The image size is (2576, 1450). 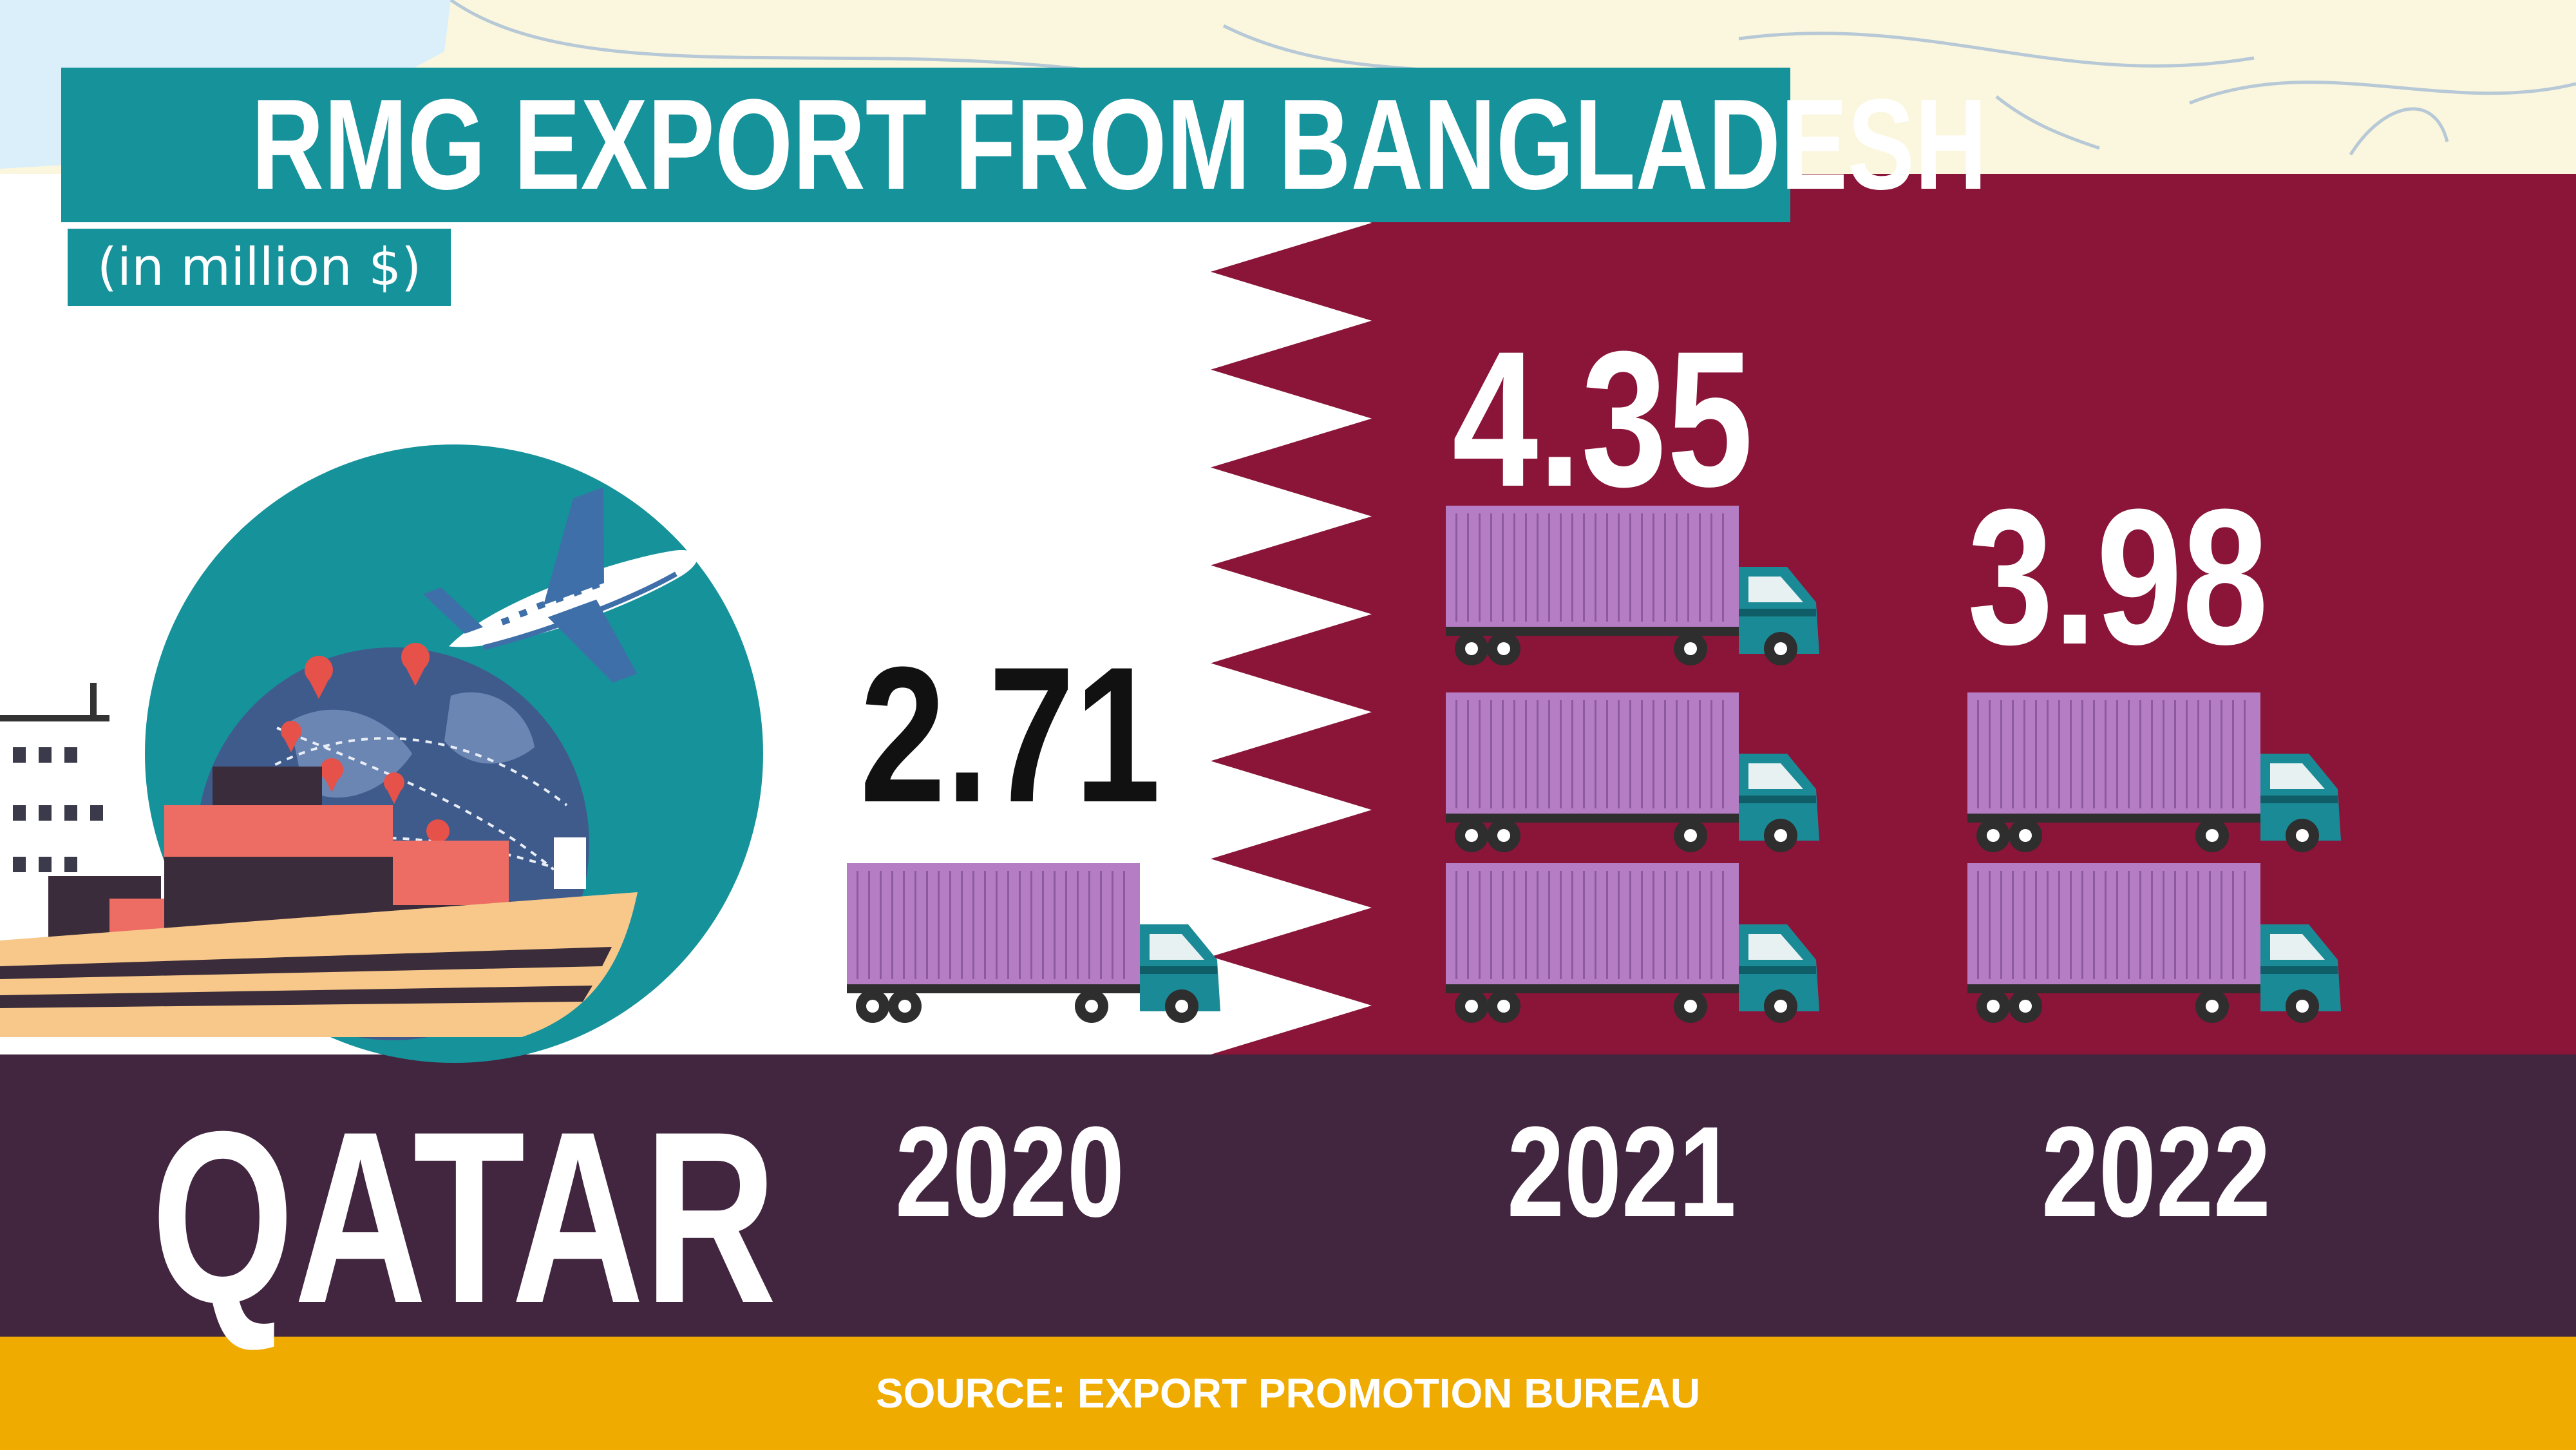 What do you see at coordinates (1119, 144) in the screenshot?
I see `chart-title: RMG EXPORT FROM BANGLADESH` at bounding box center [1119, 144].